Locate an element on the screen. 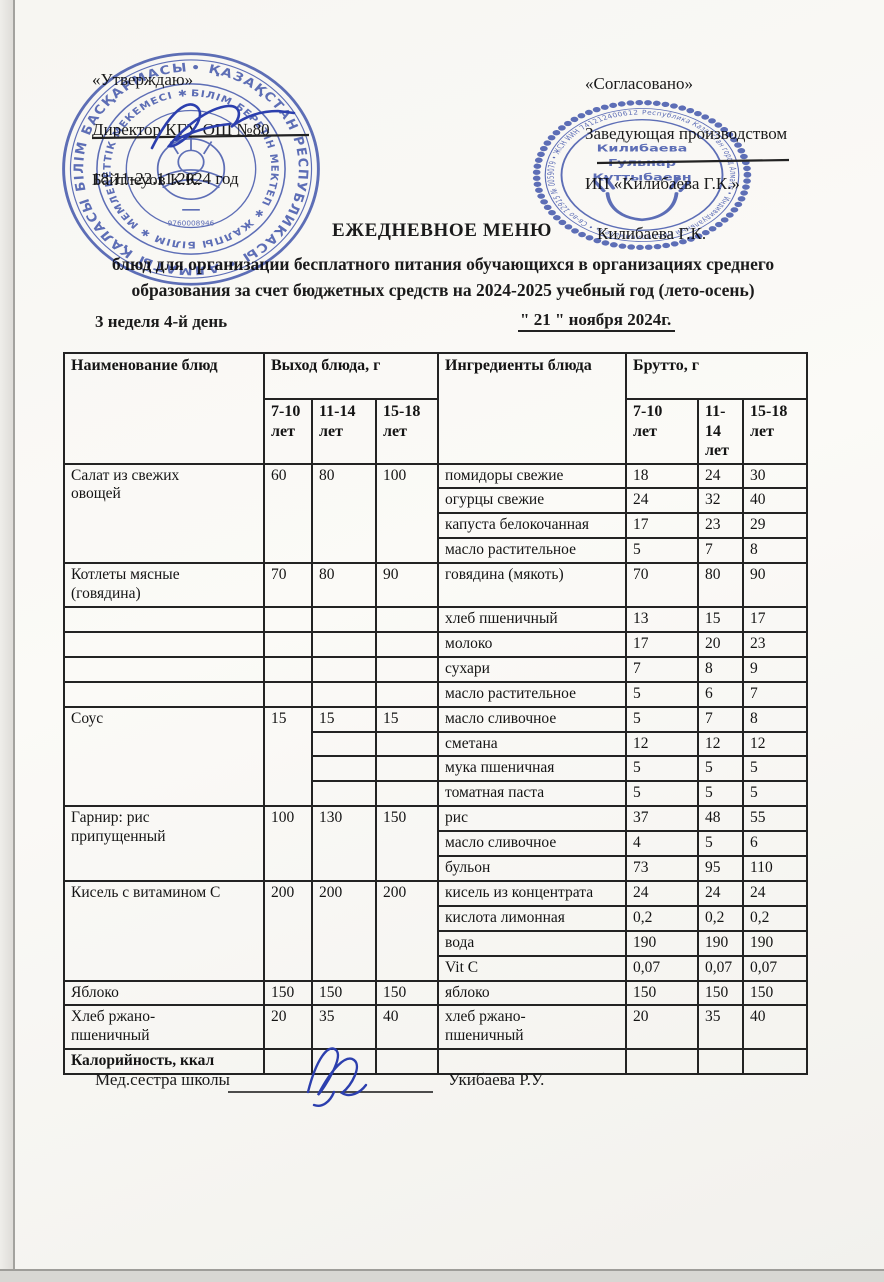  table-row: огурцы свежие 24 32 40 is located at coordinates (436, 501).